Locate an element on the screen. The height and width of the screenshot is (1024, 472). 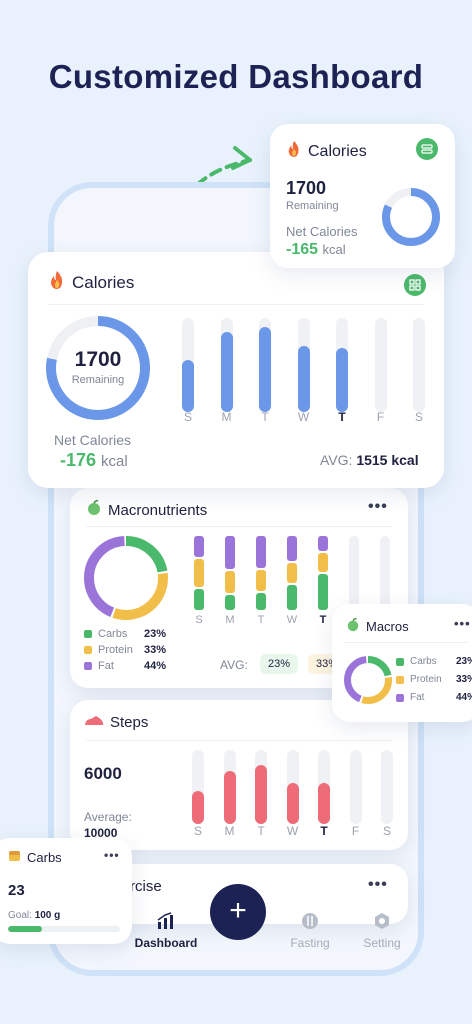
tab-setting-label: Setting is located at coordinates (382, 943).